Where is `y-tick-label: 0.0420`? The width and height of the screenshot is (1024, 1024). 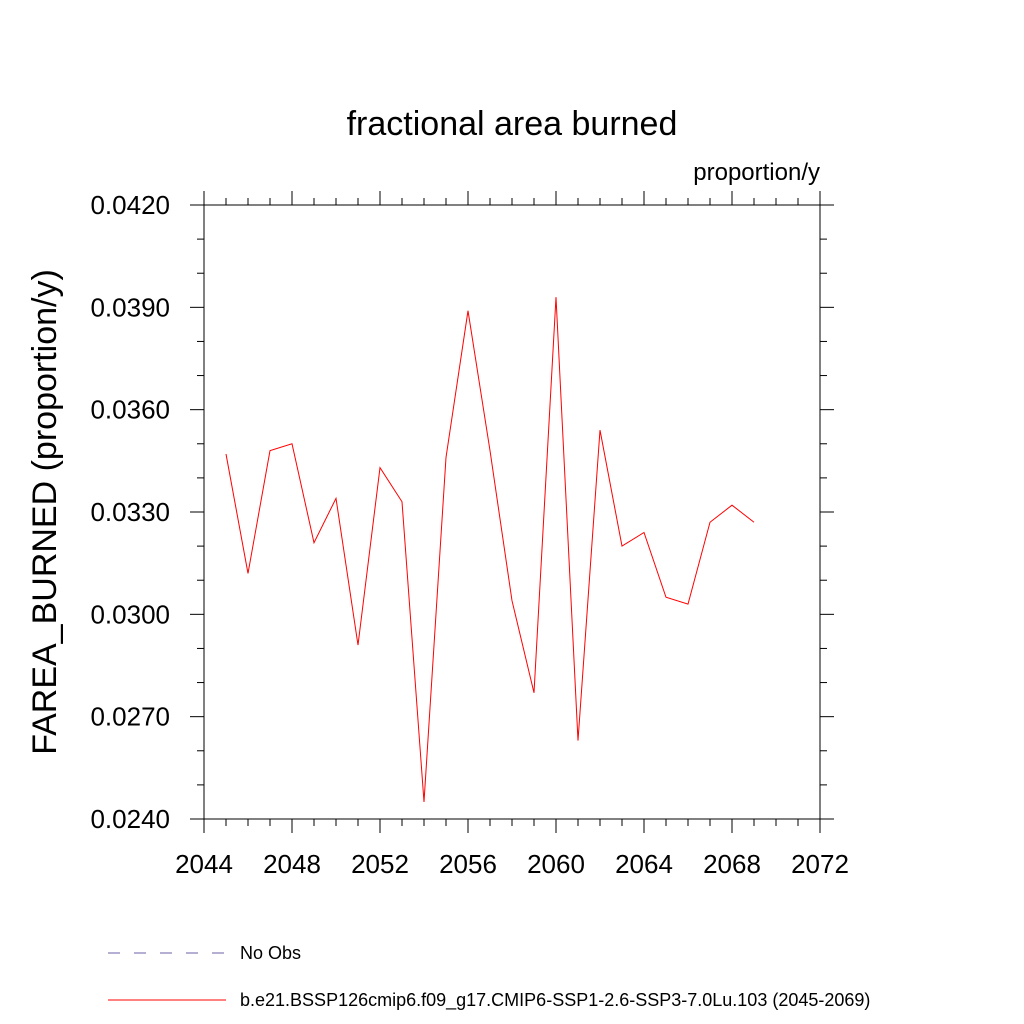 y-tick-label: 0.0420 is located at coordinates (130, 205).